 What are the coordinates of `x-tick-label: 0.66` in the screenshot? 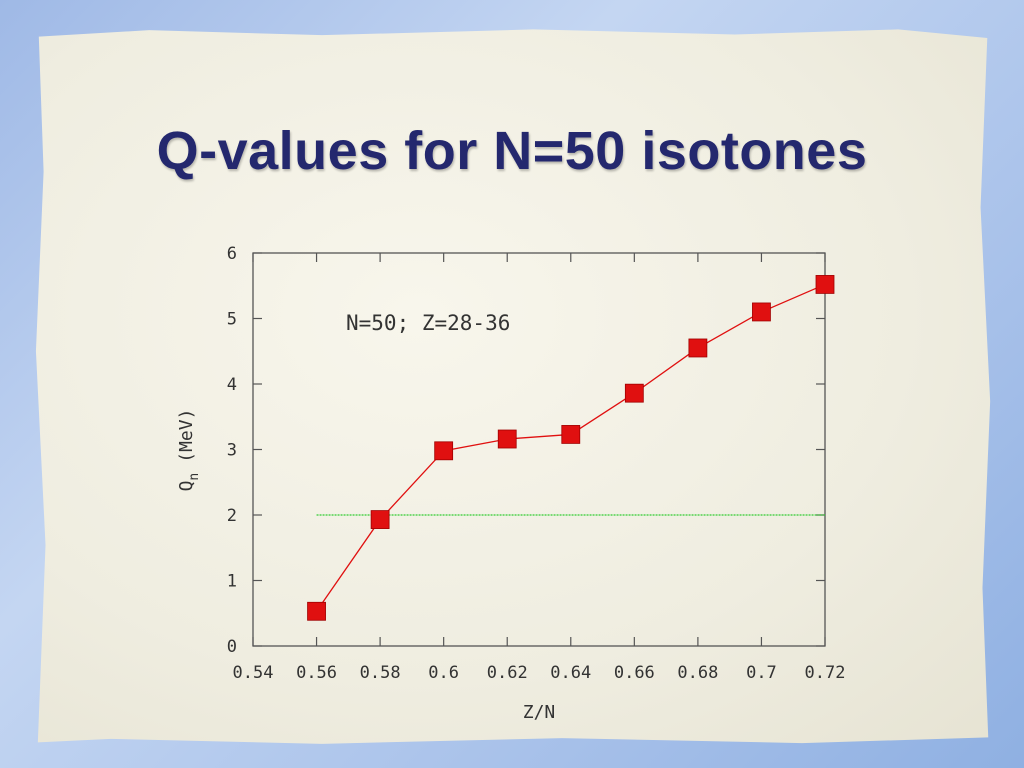 It's located at (634, 673).